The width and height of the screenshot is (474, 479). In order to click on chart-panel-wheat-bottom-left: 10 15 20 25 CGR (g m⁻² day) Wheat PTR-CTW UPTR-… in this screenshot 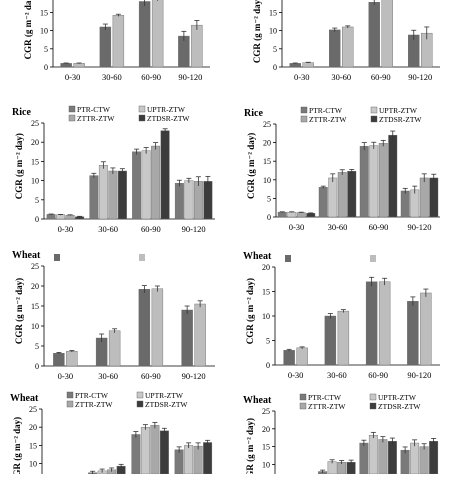, I will do `click(111, 435)`.